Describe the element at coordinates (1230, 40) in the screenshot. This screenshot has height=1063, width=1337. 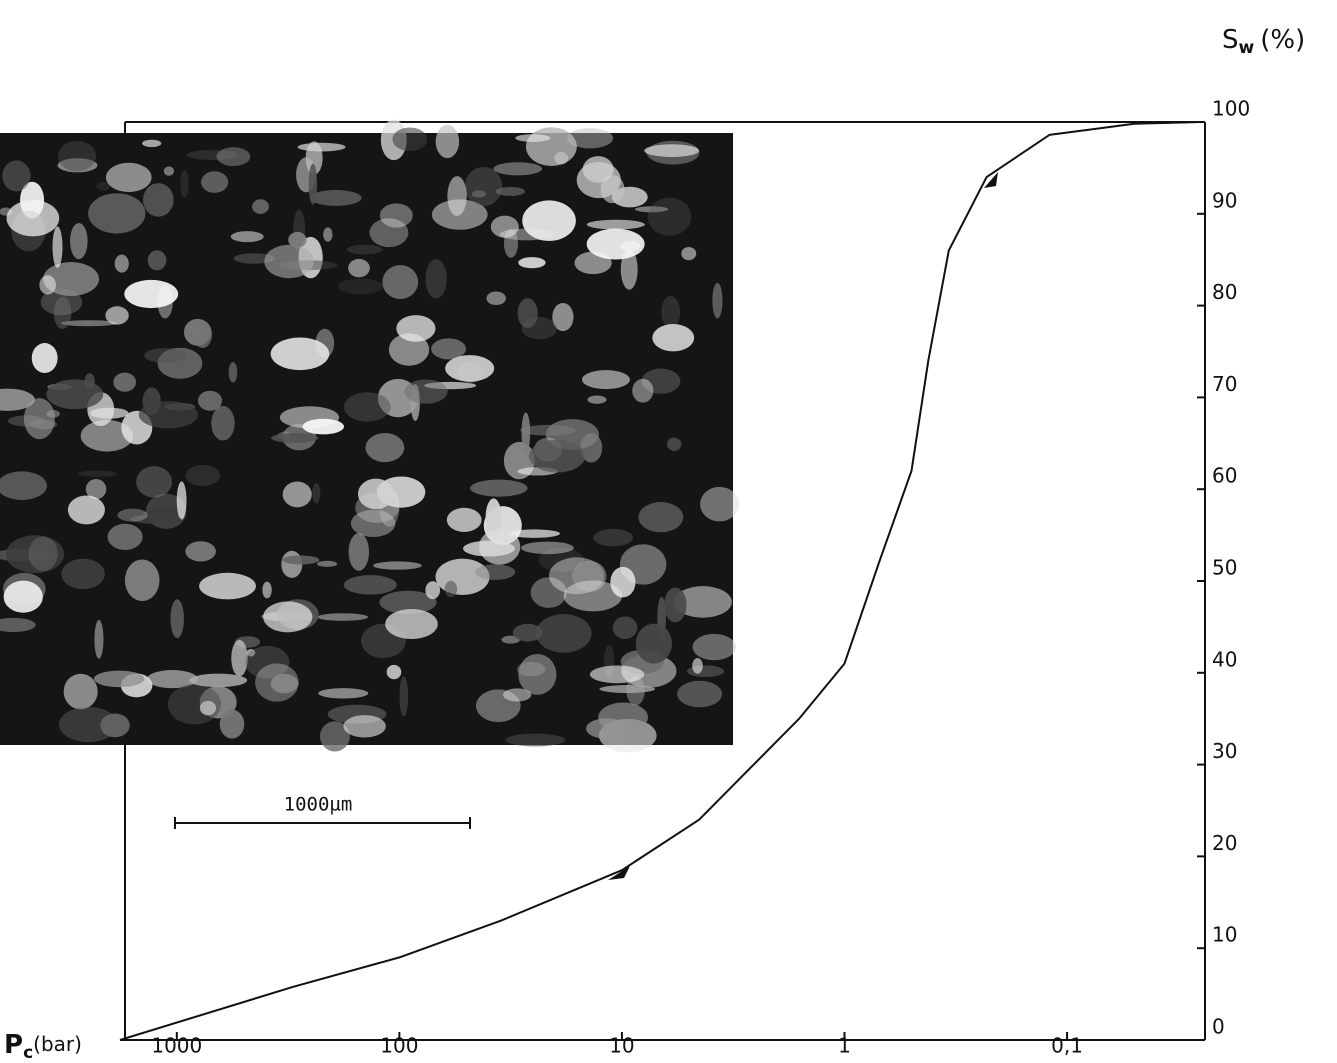
I see `y-axis-symbol: S` at that location.